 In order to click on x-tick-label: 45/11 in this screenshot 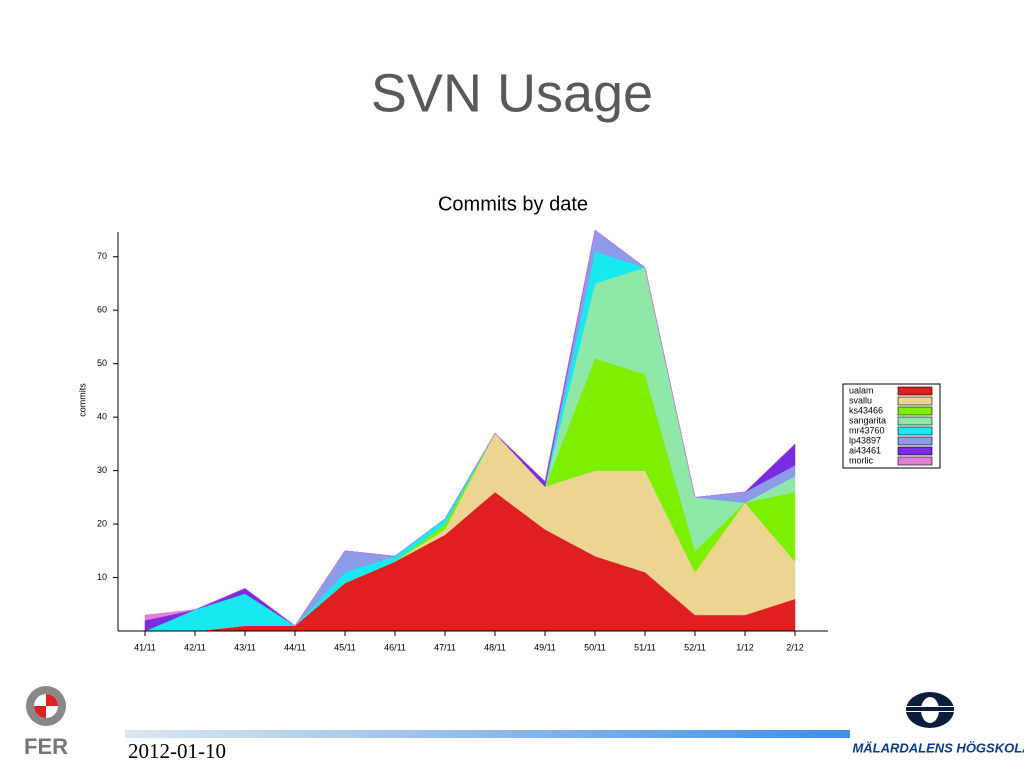, I will do `click(345, 647)`.